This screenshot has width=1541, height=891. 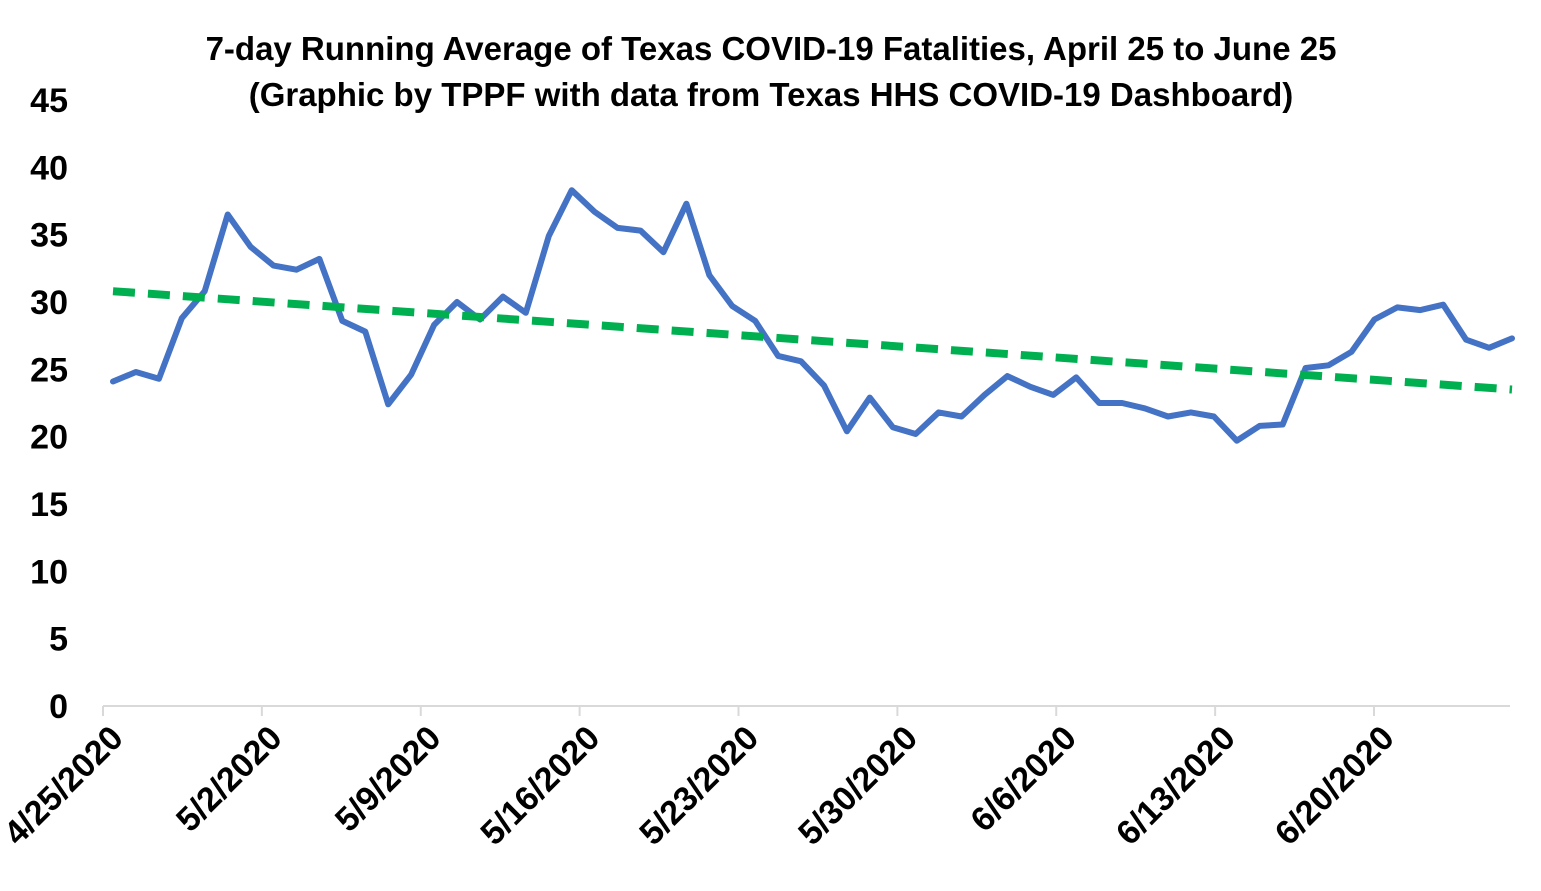 I want to click on y-tick-label: 15, so click(x=49, y=505).